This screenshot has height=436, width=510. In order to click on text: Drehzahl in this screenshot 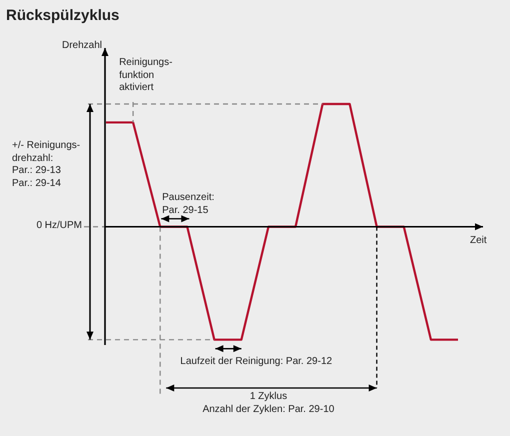, I will do `click(82, 46)`.